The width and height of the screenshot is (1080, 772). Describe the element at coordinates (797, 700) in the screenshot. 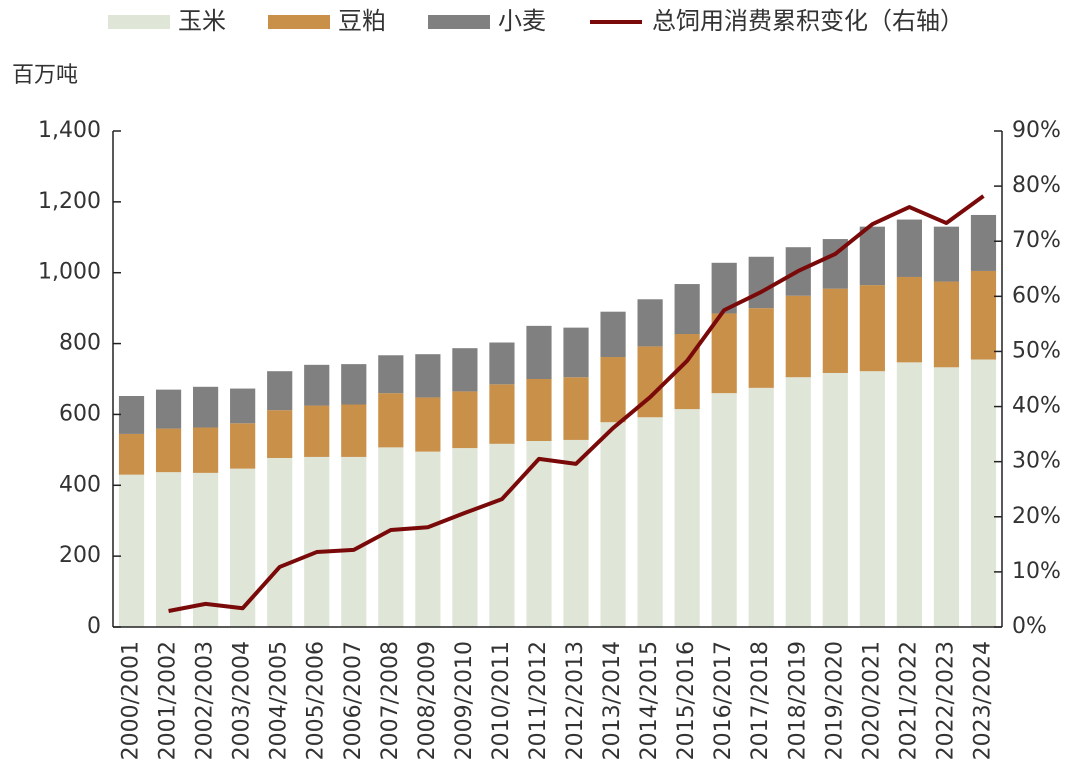

I see `x-tick-label: 2018/2019` at that location.